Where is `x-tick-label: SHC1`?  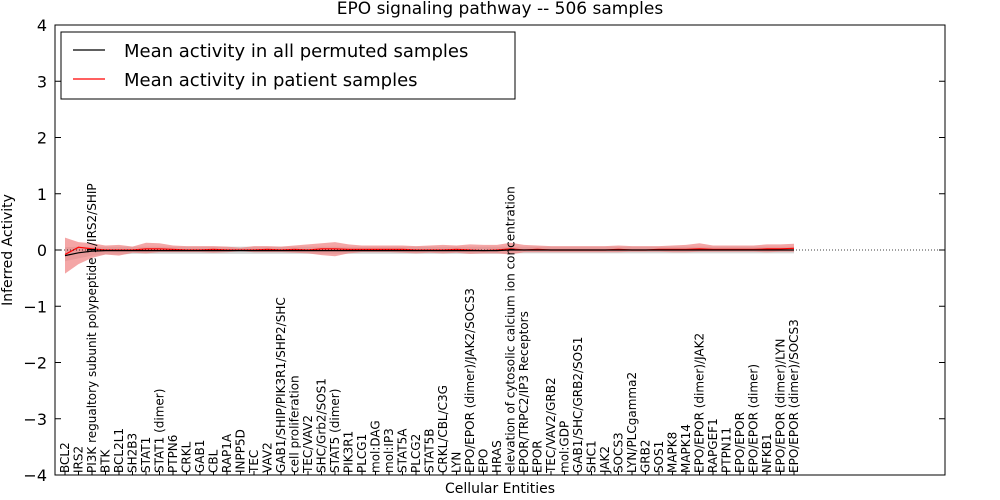 x-tick-label: SHC1 is located at coordinates (592, 456).